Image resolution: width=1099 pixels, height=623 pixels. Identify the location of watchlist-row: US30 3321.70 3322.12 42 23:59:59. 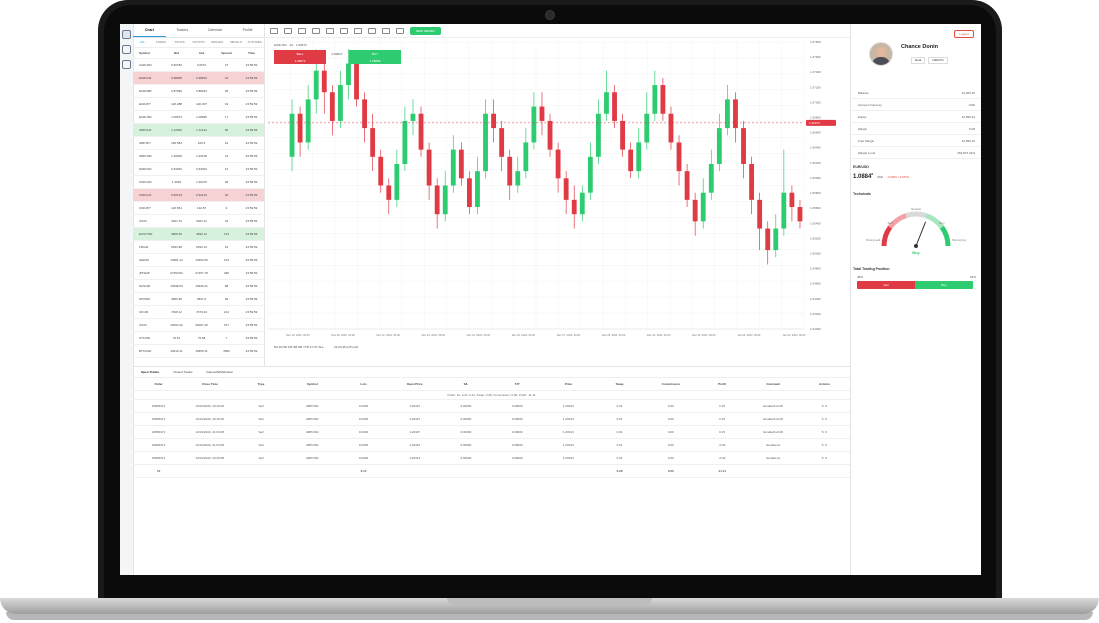
(198, 221).